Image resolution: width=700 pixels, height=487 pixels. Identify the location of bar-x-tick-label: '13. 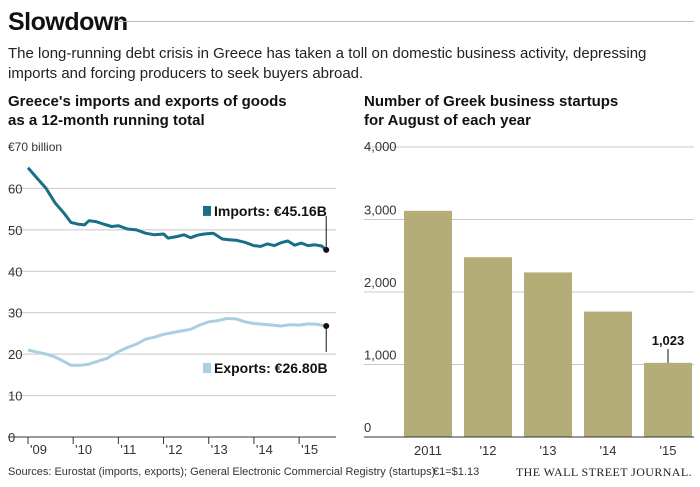
(548, 450).